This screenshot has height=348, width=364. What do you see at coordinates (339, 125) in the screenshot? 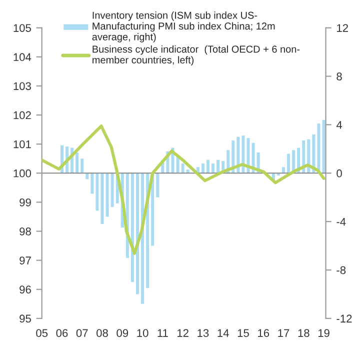
I see `y2-tick-label: 4` at bounding box center [339, 125].